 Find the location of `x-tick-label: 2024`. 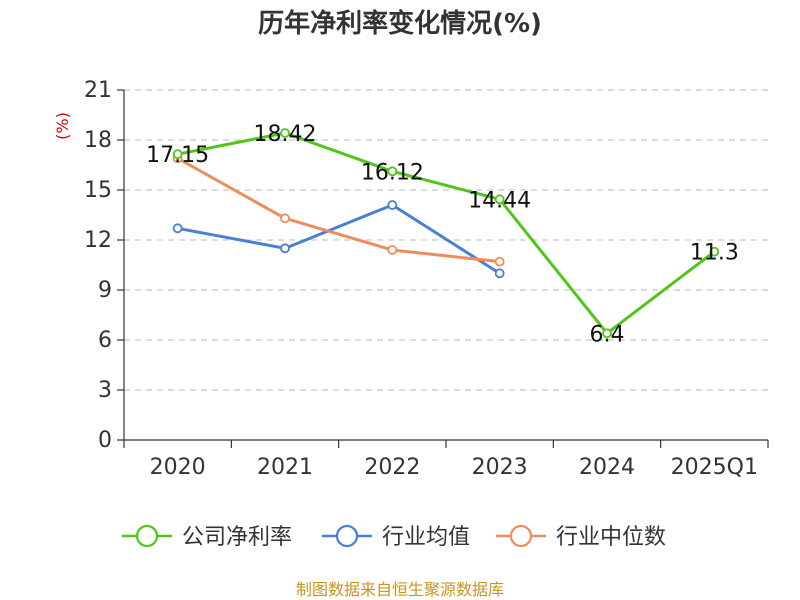

x-tick-label: 2024 is located at coordinates (607, 467).